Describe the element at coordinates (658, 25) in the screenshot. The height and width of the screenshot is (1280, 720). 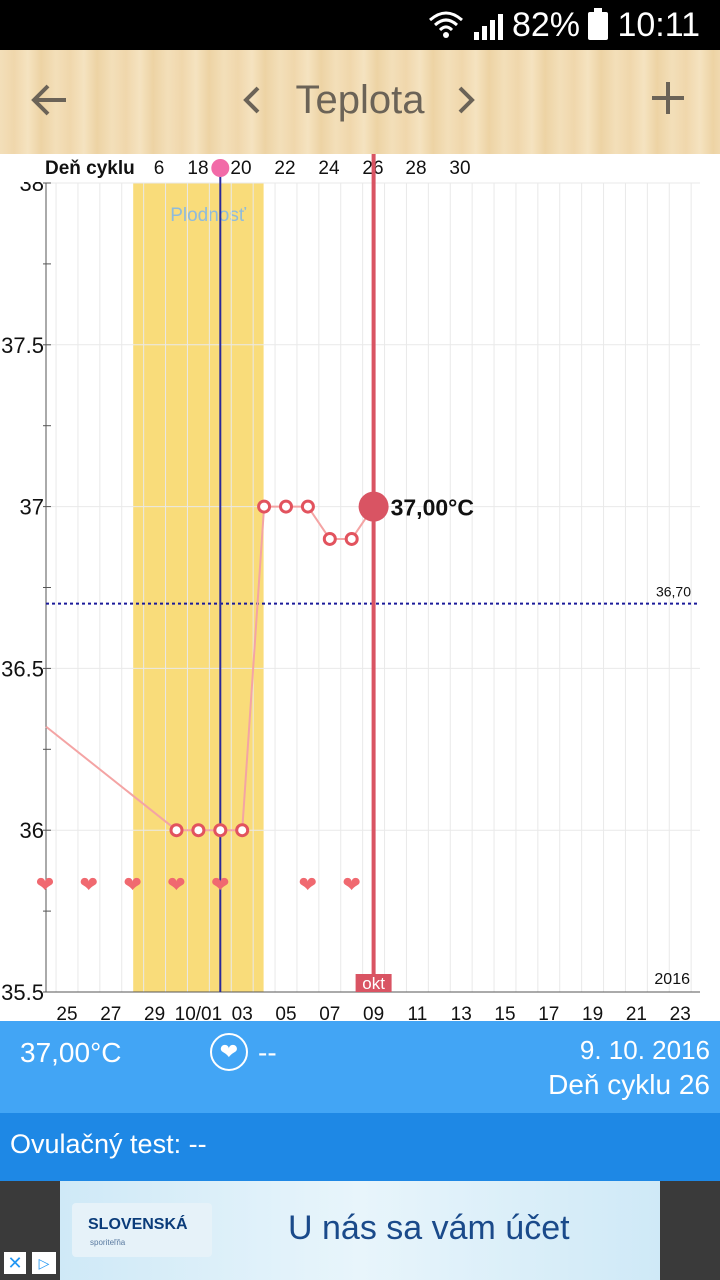
I see `clock: 10:11` at that location.